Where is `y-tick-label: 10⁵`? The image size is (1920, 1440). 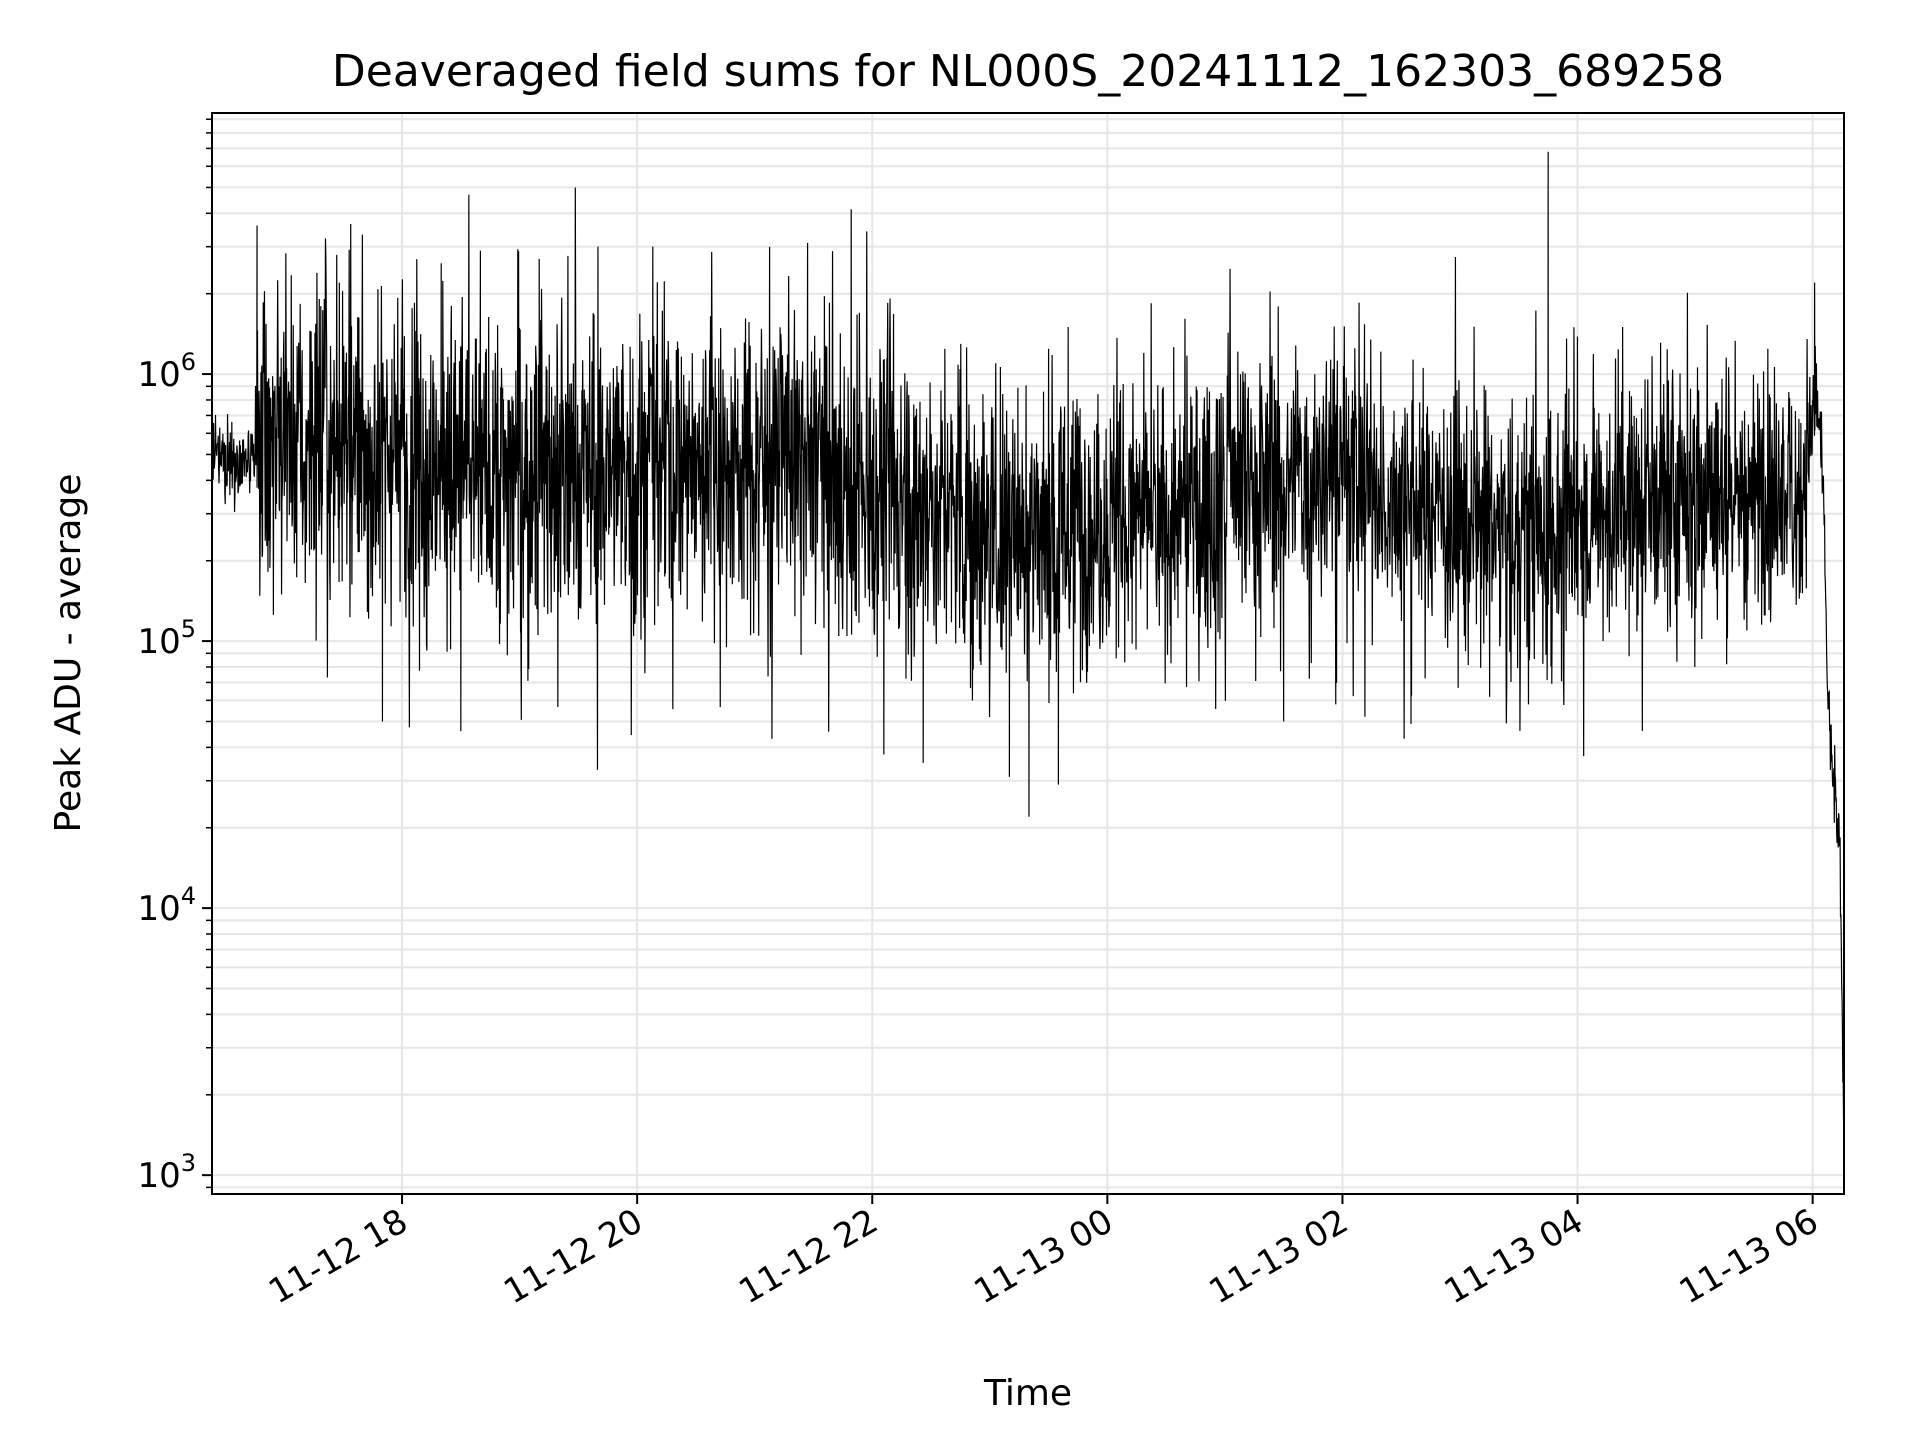
y-tick-label: 10⁵ is located at coordinates (166, 638).